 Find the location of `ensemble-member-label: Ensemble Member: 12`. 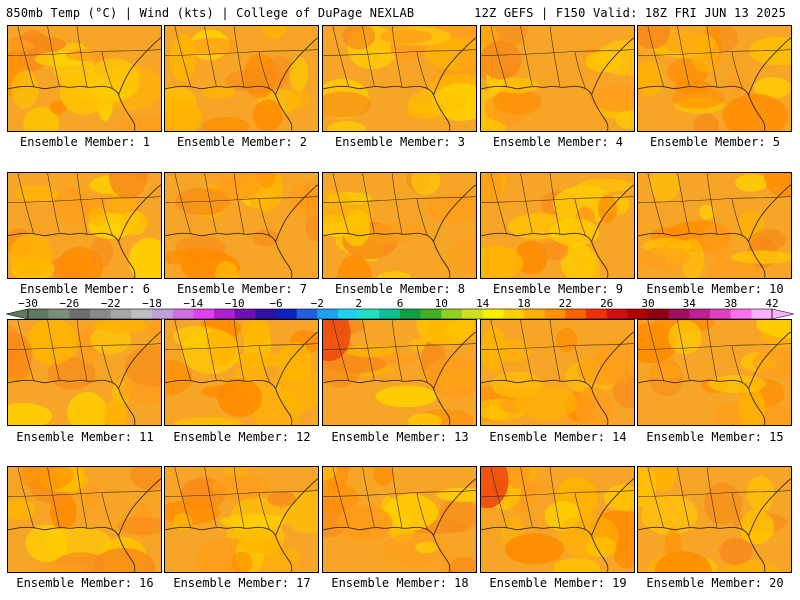

ensemble-member-label: Ensemble Member: 12 is located at coordinates (242, 437).